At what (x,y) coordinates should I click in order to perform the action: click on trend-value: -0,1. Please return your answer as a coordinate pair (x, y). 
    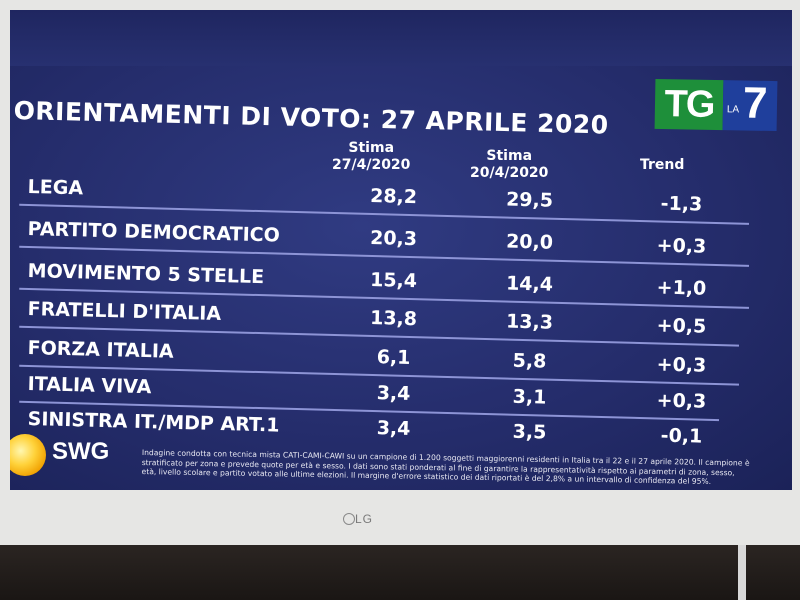
    Looking at the image, I should click on (681, 436).